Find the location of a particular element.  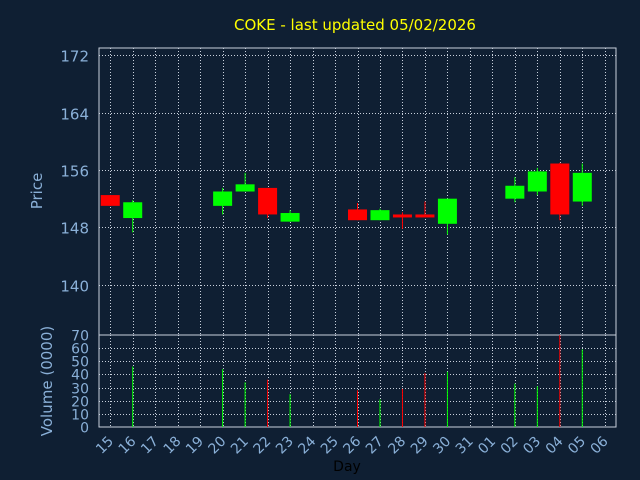

x-tick-label: 27 is located at coordinates (375, 446).